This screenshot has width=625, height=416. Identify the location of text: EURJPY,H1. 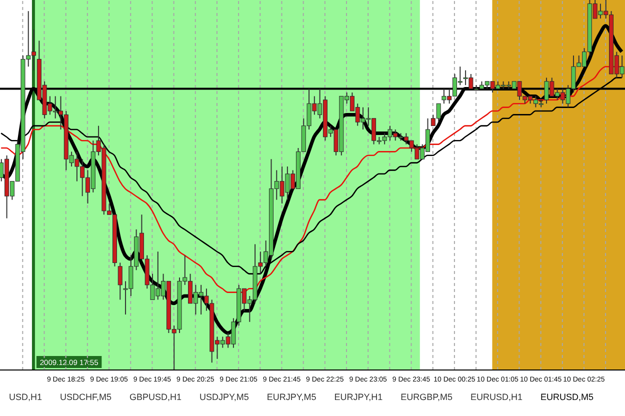
(358, 397).